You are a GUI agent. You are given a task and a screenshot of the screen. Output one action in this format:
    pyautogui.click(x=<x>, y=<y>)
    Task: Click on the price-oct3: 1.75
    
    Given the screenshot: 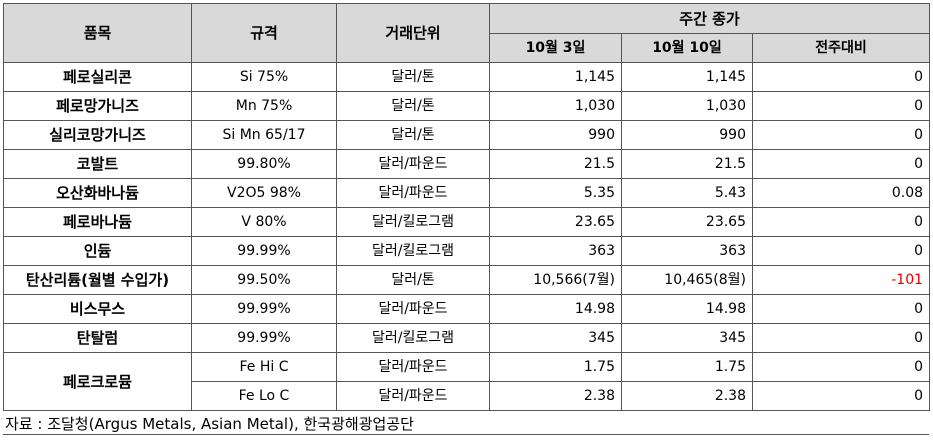 What is the action you would take?
    pyautogui.click(x=555, y=367)
    